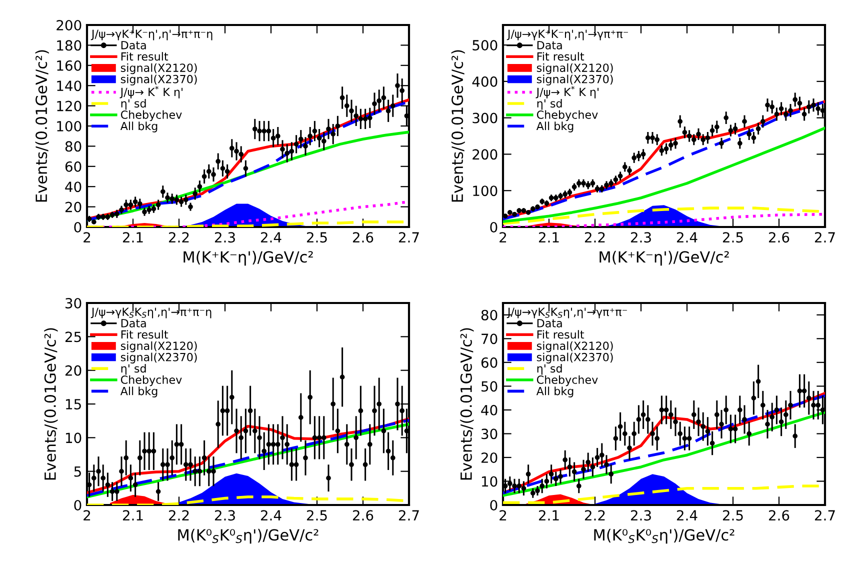  What do you see at coordinates (485, 191) in the screenshot?
I see `y-tick-label: 100` at bounding box center [485, 191].